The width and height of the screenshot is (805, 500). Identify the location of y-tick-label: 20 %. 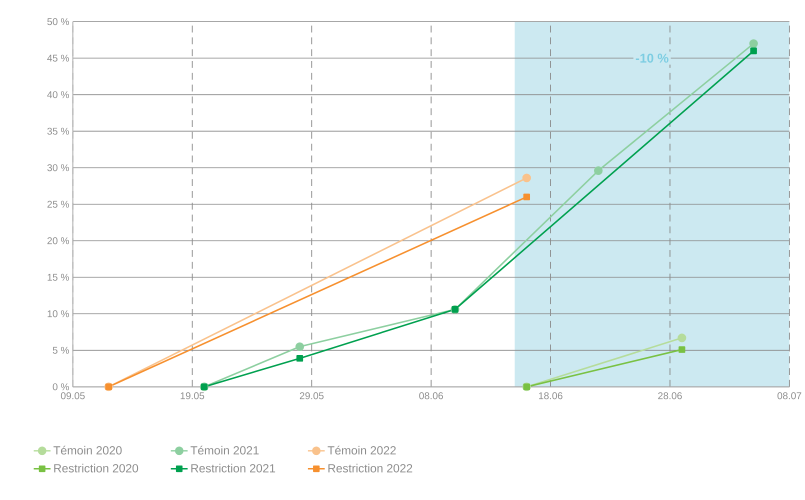
(58, 240).